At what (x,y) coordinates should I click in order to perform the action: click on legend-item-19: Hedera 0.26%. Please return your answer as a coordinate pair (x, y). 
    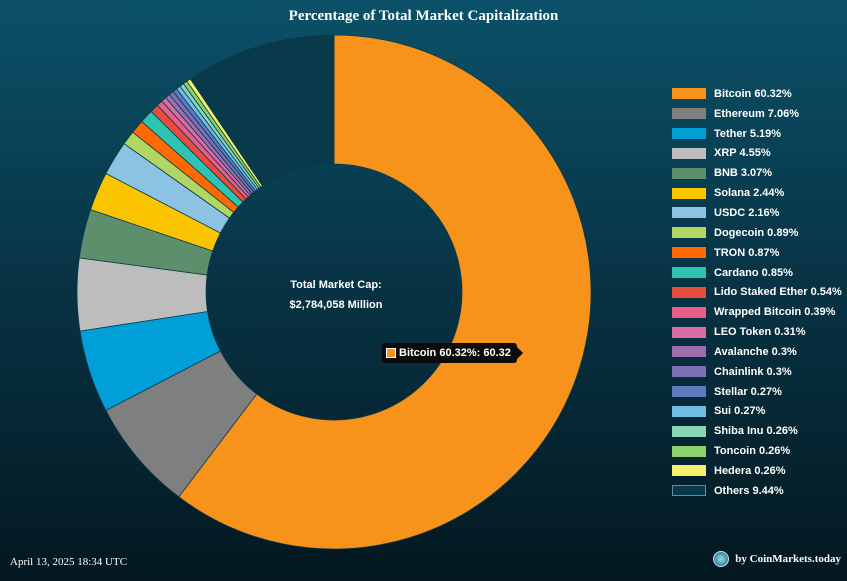
    Looking at the image, I should click on (757, 471).